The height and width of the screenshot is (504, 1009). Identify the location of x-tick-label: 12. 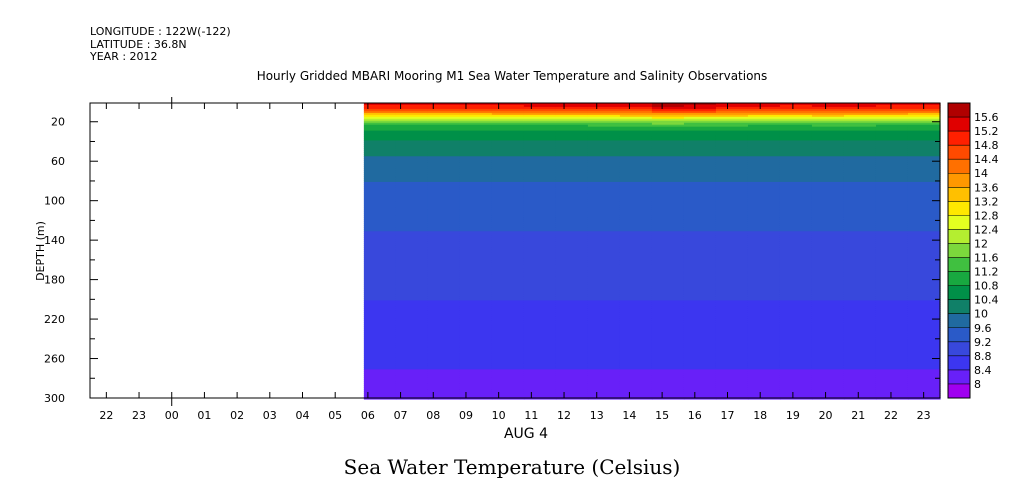
(564, 415).